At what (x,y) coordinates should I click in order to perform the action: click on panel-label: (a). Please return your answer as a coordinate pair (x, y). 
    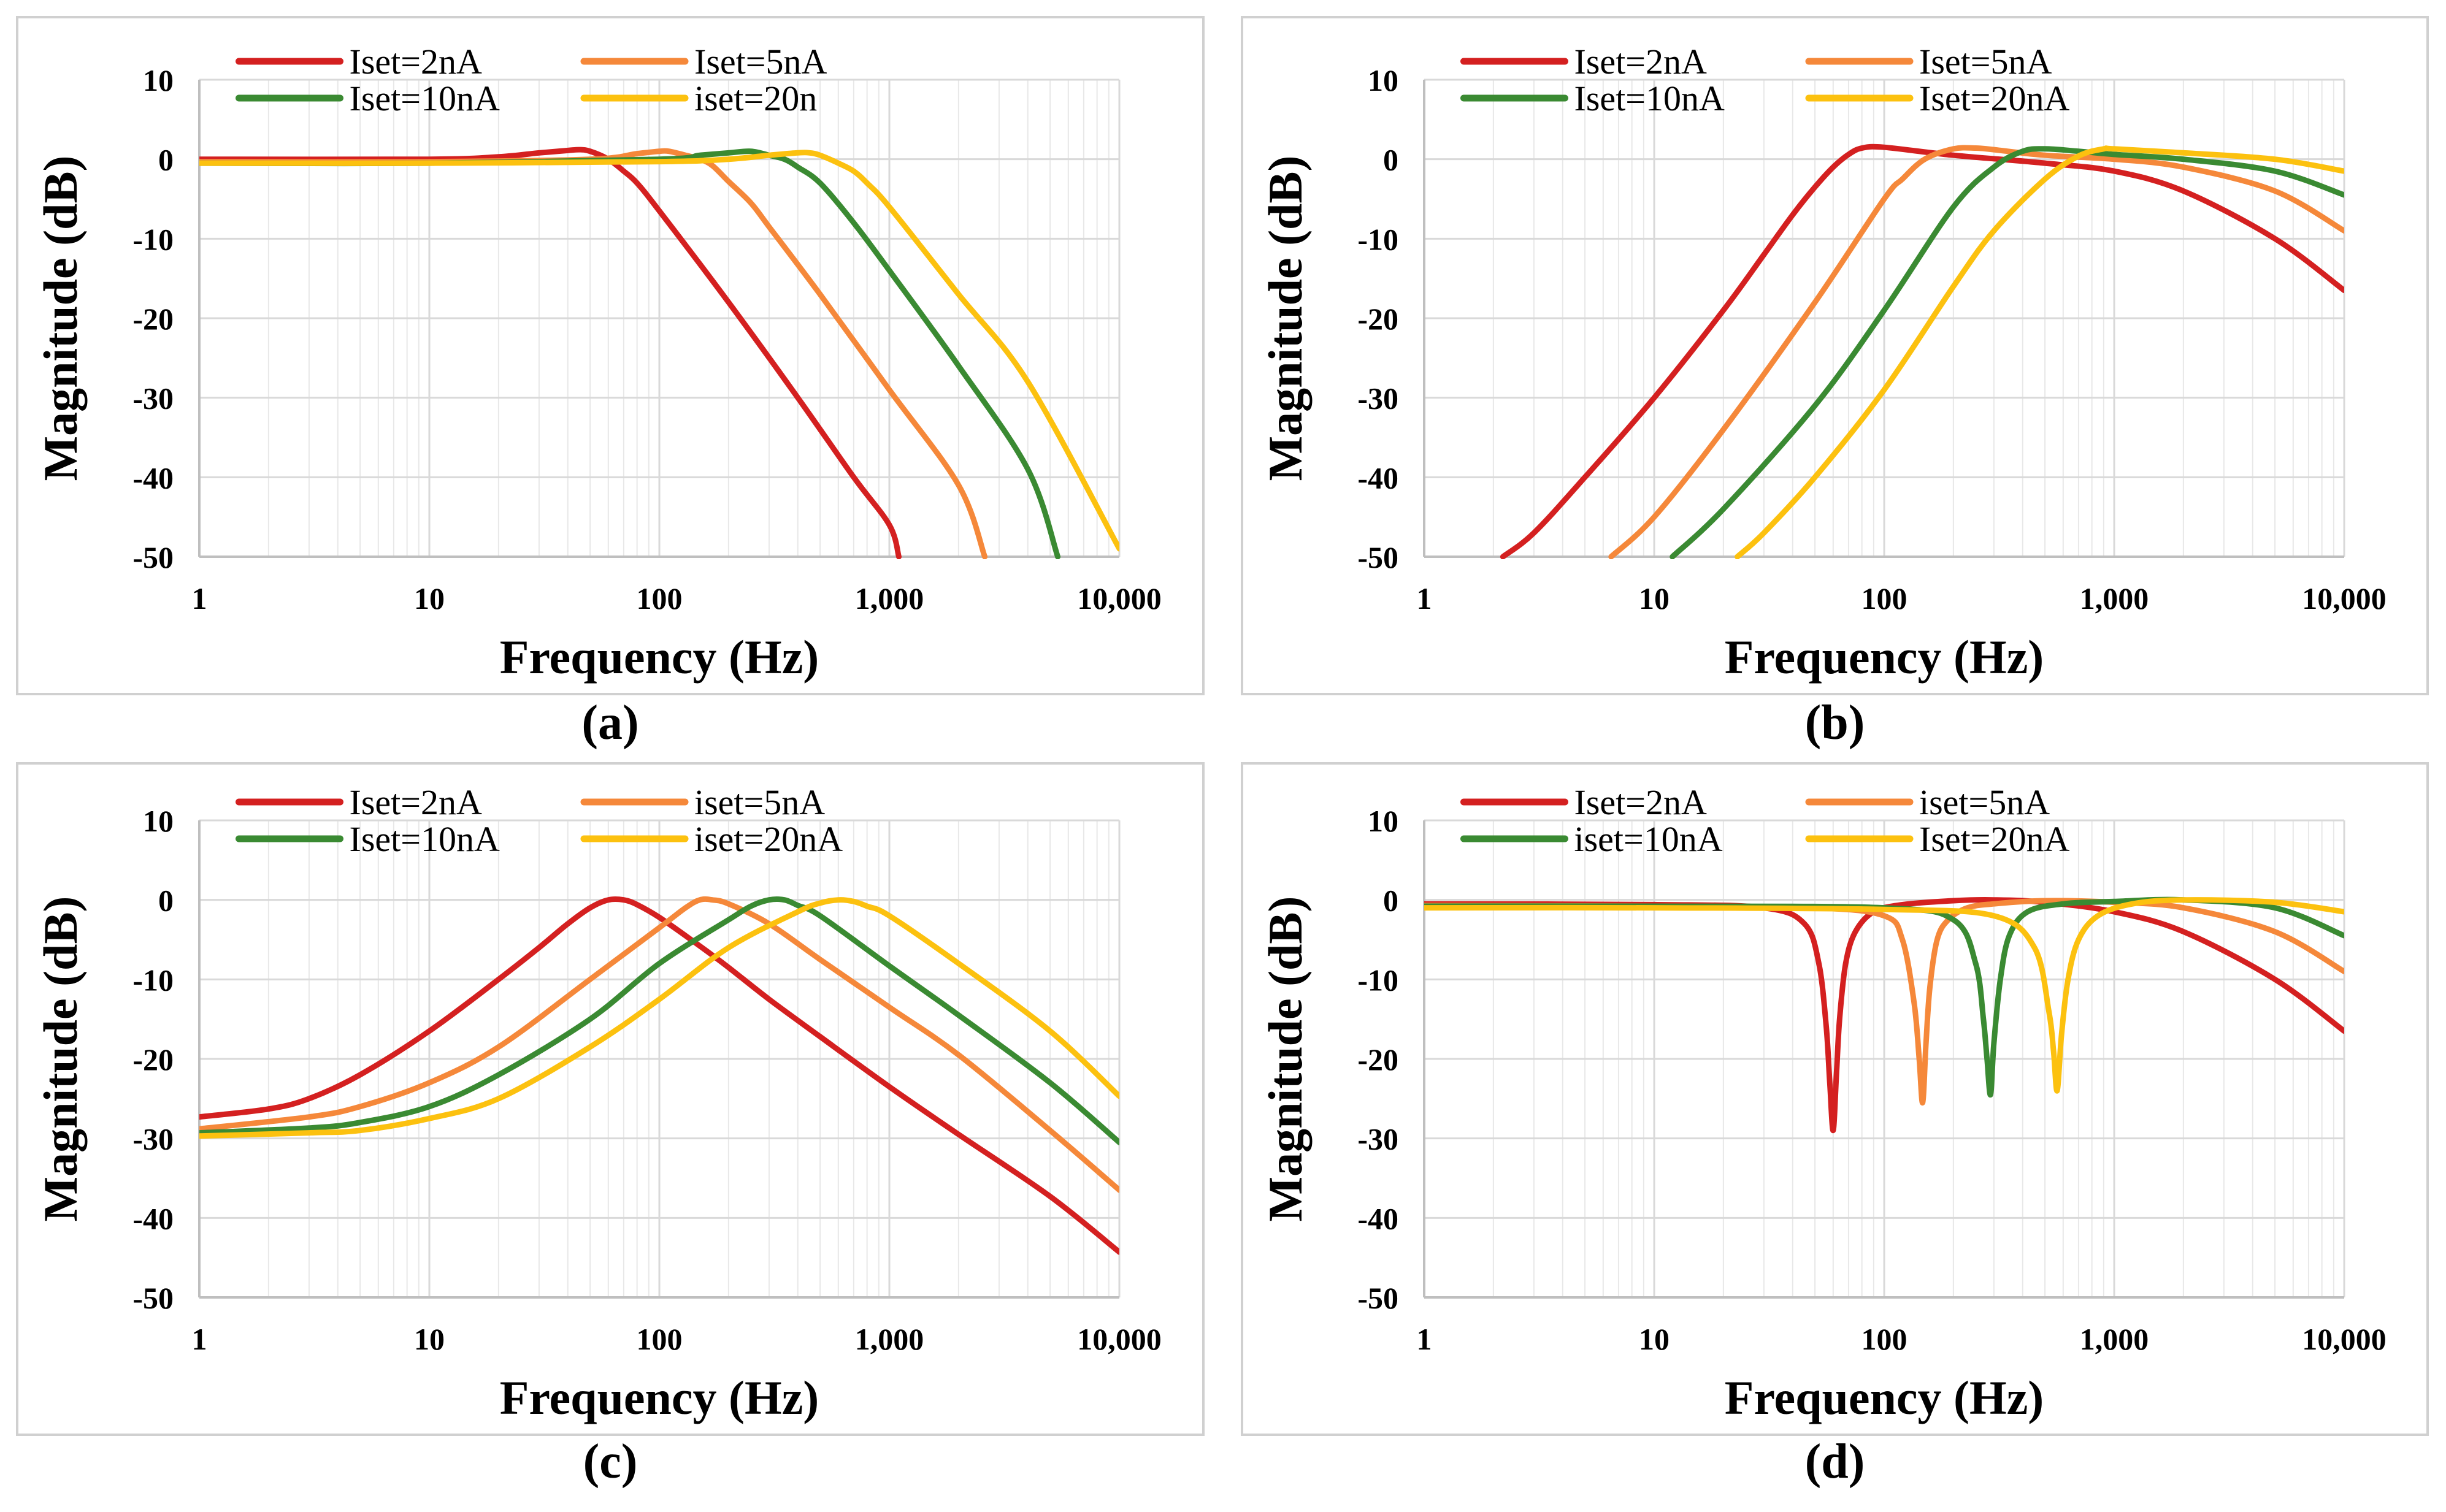
    Looking at the image, I should click on (609, 723).